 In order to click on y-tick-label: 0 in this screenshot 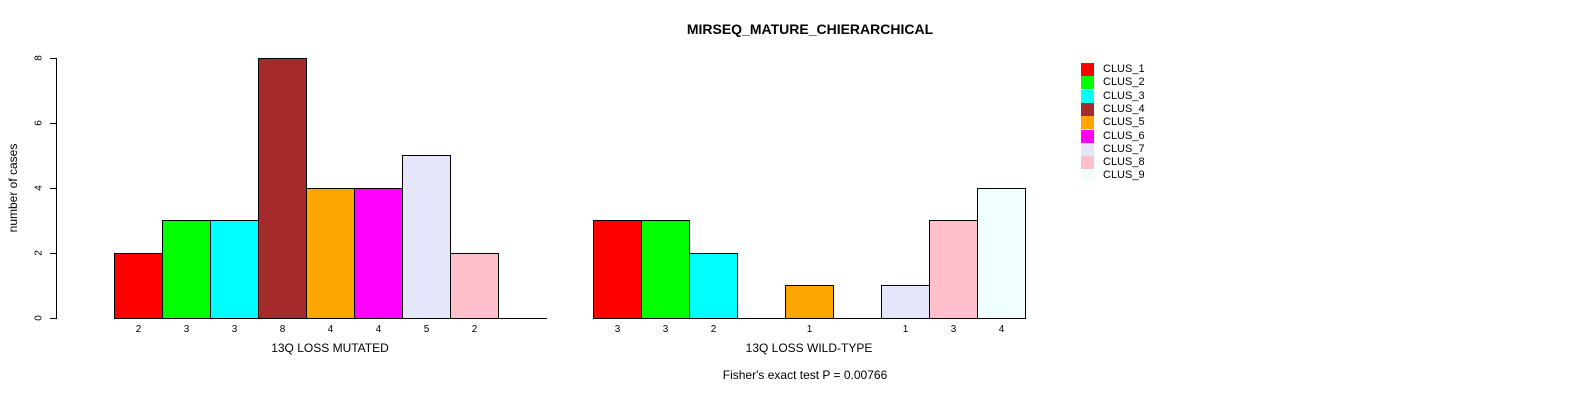, I will do `click(39, 318)`.